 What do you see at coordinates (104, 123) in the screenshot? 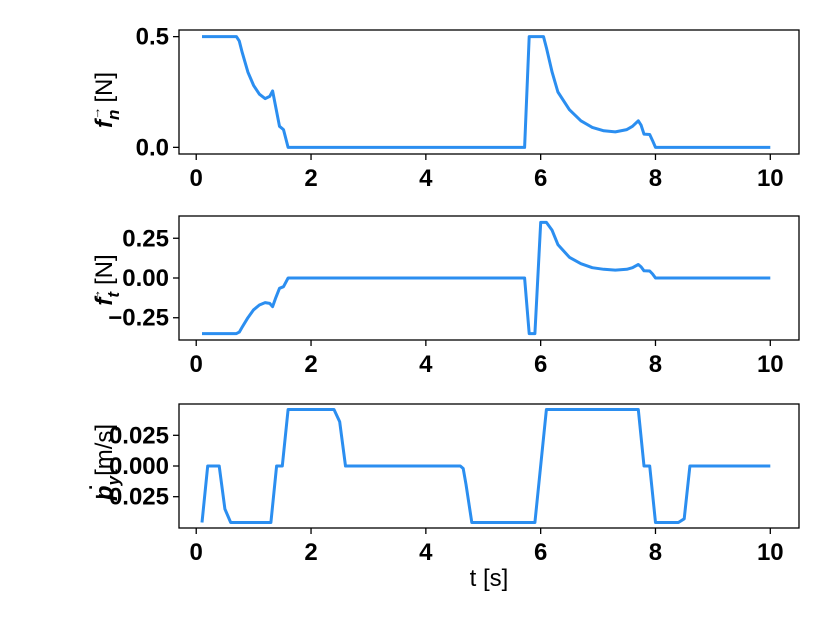
I see `ylabel-fn-symbol: f` at bounding box center [104, 123].